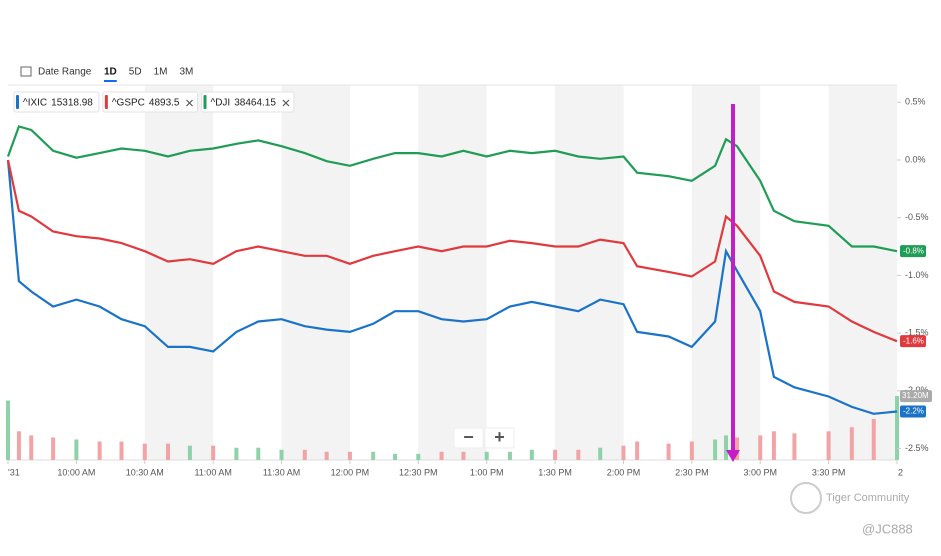 Image resolution: width=941 pixels, height=556 pixels. What do you see at coordinates (164, 103) in the screenshot?
I see `chip-price: 4893.5` at bounding box center [164, 103].